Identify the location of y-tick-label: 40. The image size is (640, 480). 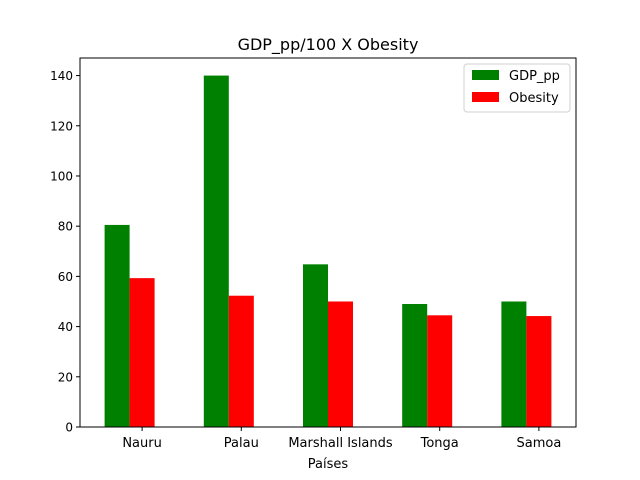
(65, 327).